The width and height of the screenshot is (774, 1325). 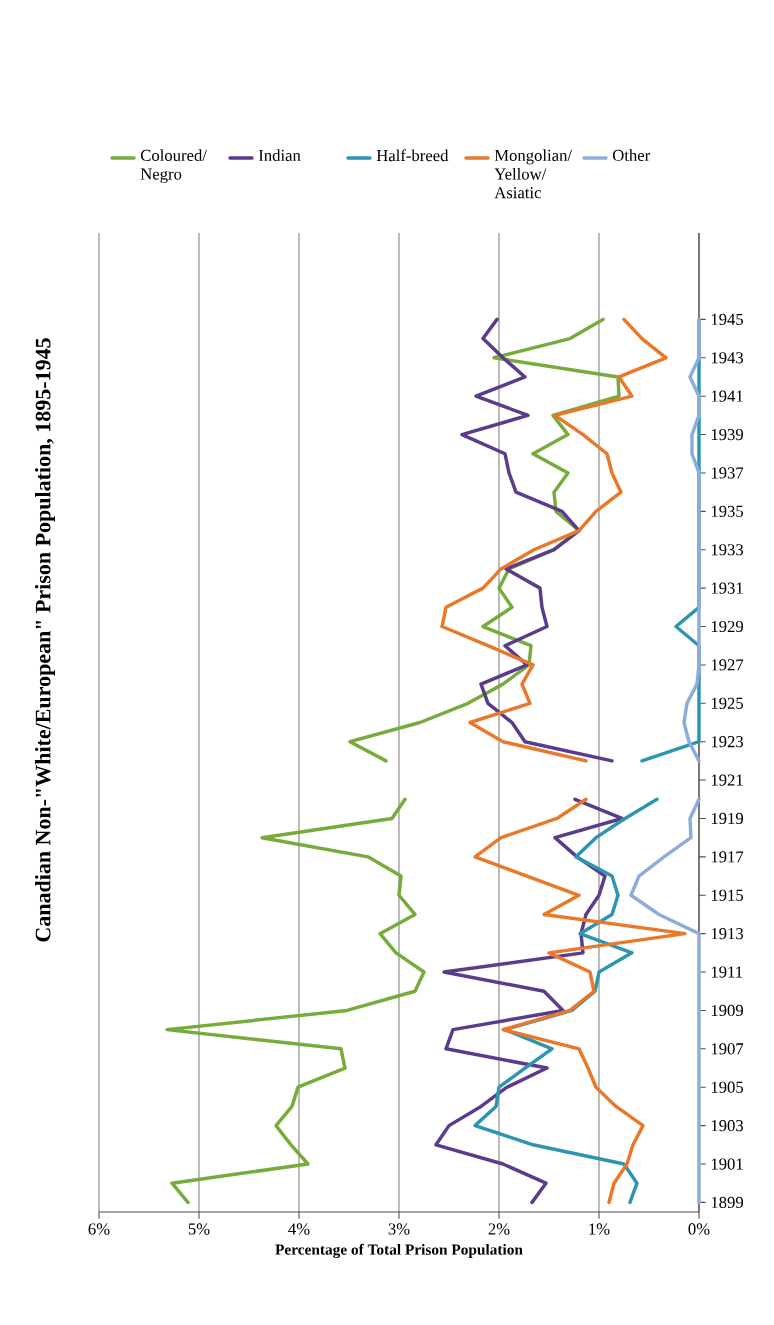 I want to click on y-tick-label: 1931, so click(x=727, y=588).